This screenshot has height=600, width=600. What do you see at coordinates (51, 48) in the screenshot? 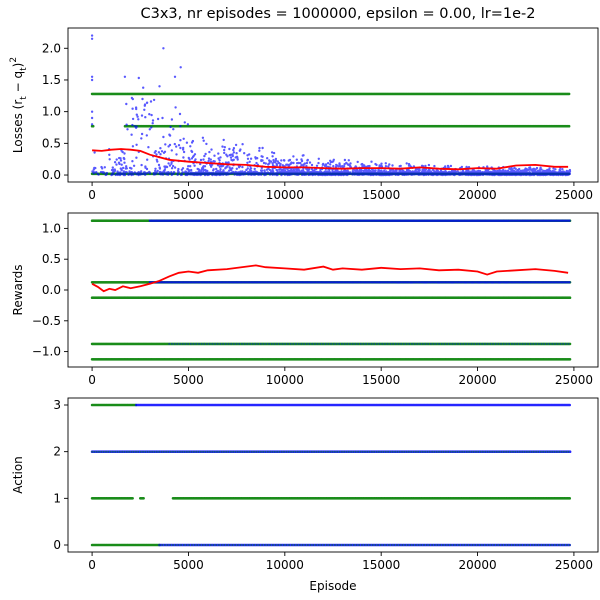
I see `y-tick-label: 2.0` at bounding box center [51, 48].